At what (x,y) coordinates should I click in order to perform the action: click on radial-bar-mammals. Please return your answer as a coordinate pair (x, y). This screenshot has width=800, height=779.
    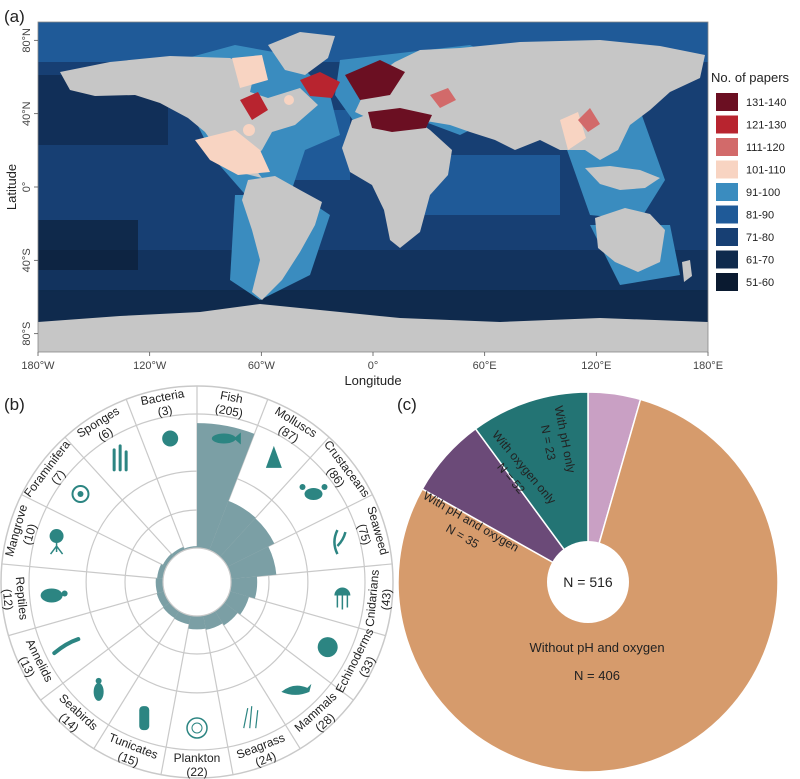
    Looking at the image, I should click on (226, 614).